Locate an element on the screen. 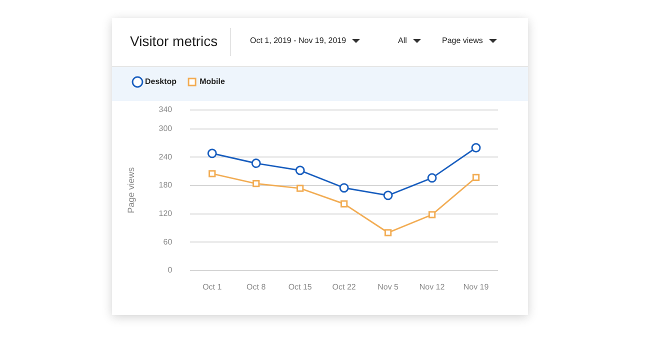  x-tick-label: Nov 12 is located at coordinates (432, 287).